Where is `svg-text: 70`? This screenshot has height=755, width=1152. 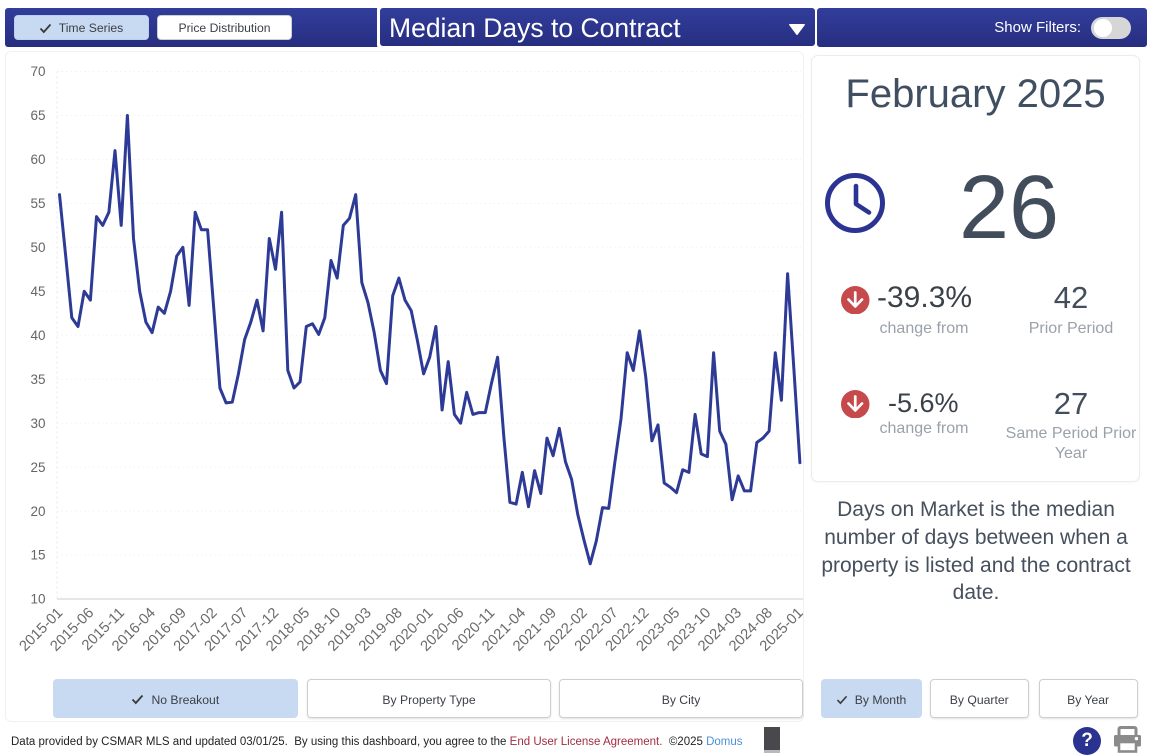 svg-text: 70 is located at coordinates (37, 71).